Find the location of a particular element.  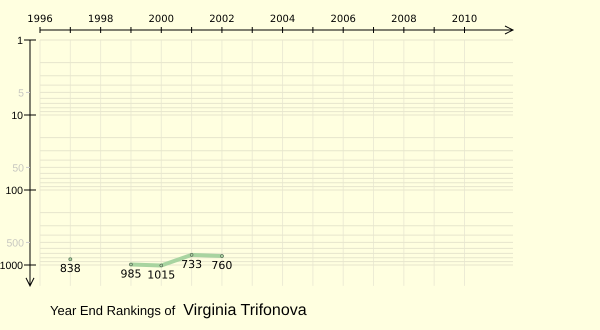

x-tick-label: 2004 is located at coordinates (283, 19).